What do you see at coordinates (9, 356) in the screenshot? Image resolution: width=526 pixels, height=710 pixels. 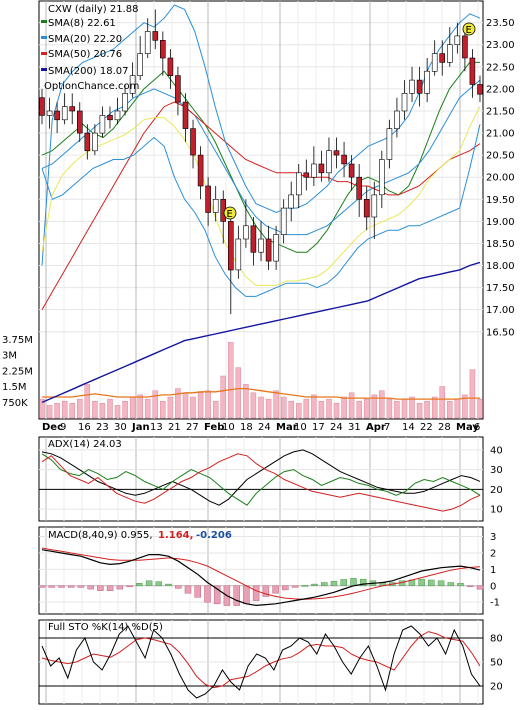 I see `volume-y-tick: 3M` at bounding box center [9, 356].